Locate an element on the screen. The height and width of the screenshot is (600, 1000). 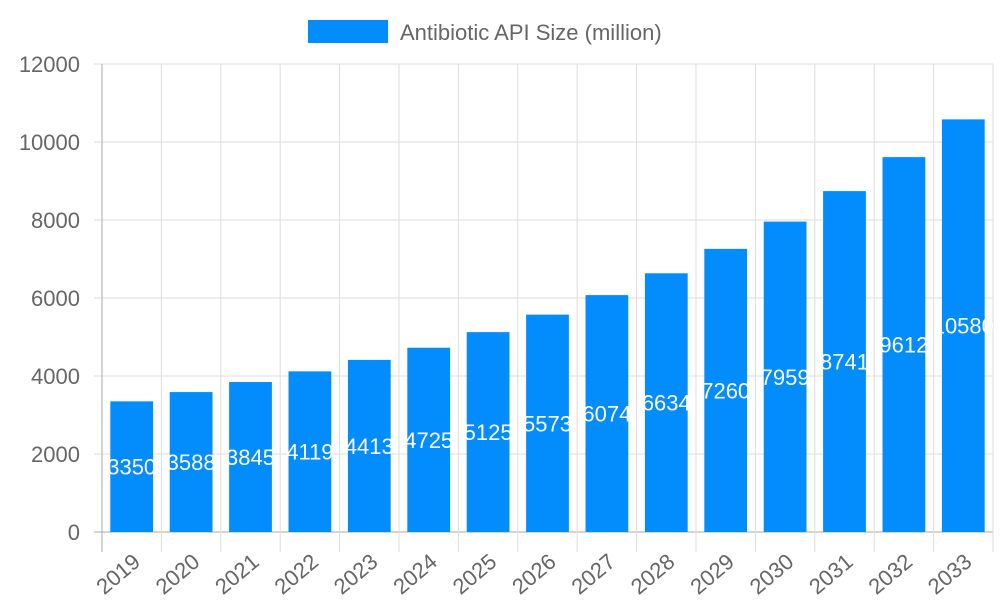
data-label: 4725 is located at coordinates (428, 440).